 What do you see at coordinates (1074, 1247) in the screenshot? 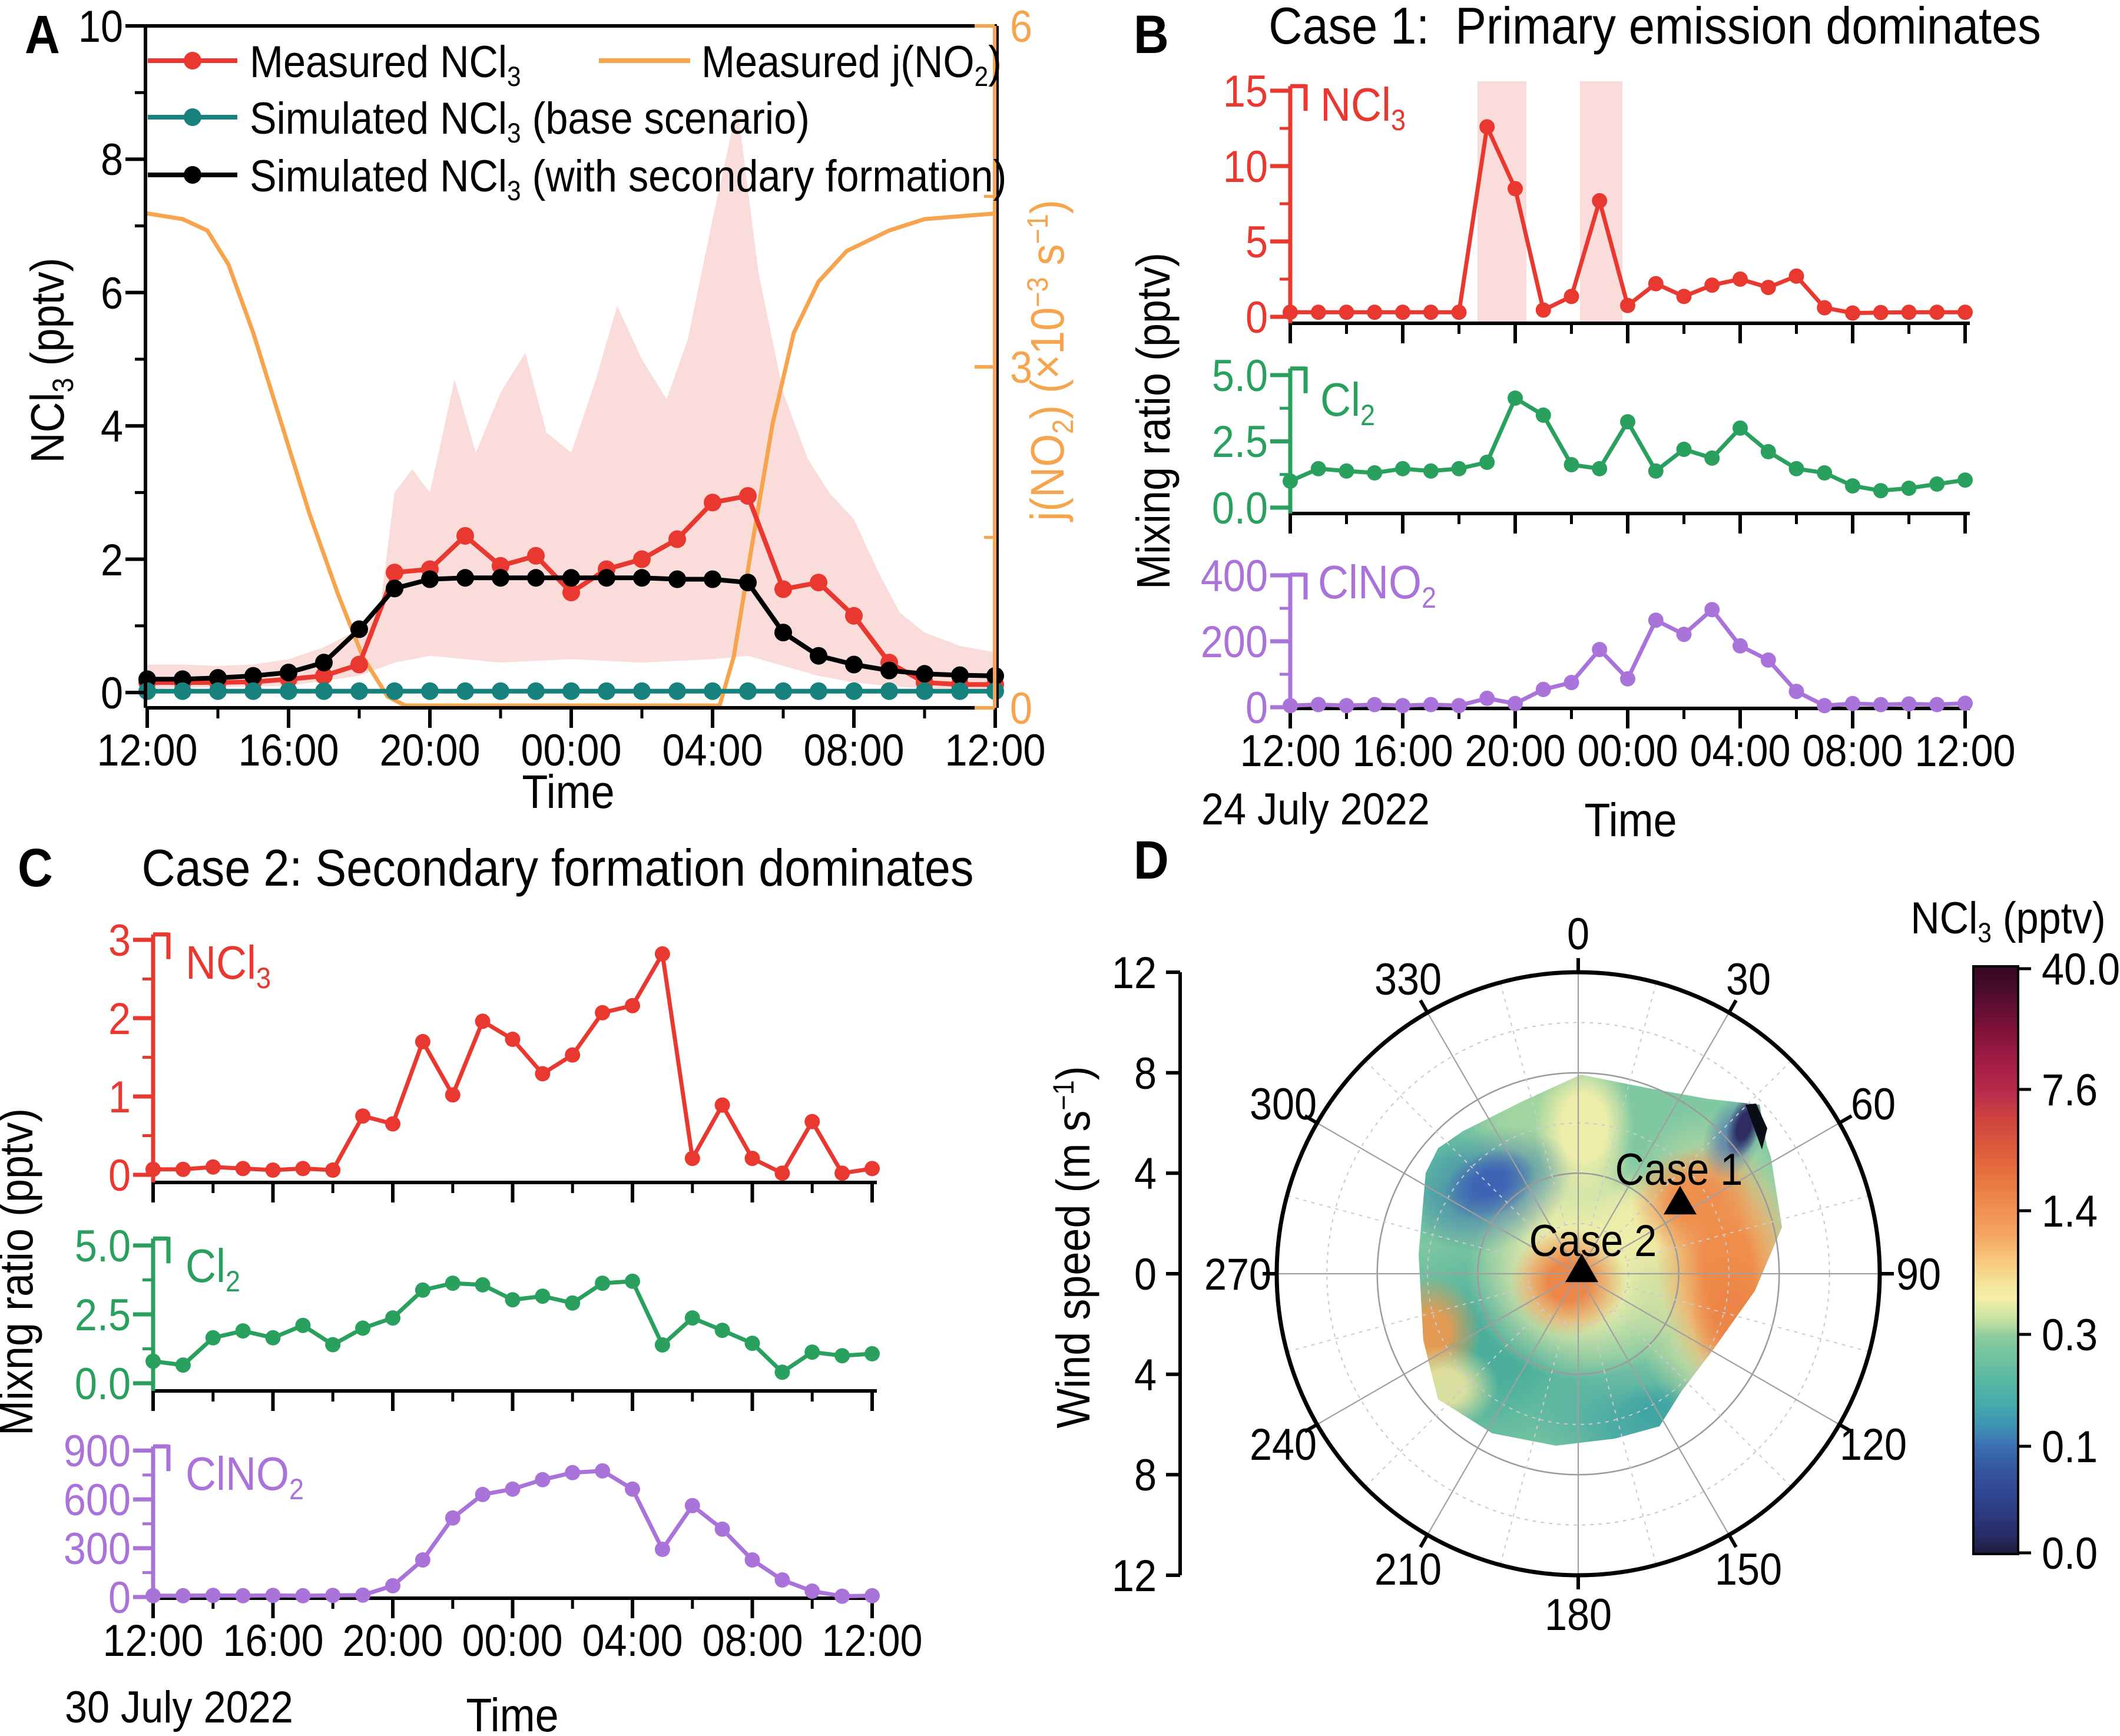
I see `svg-text: Wind speed (m s−1)` at bounding box center [1074, 1247].